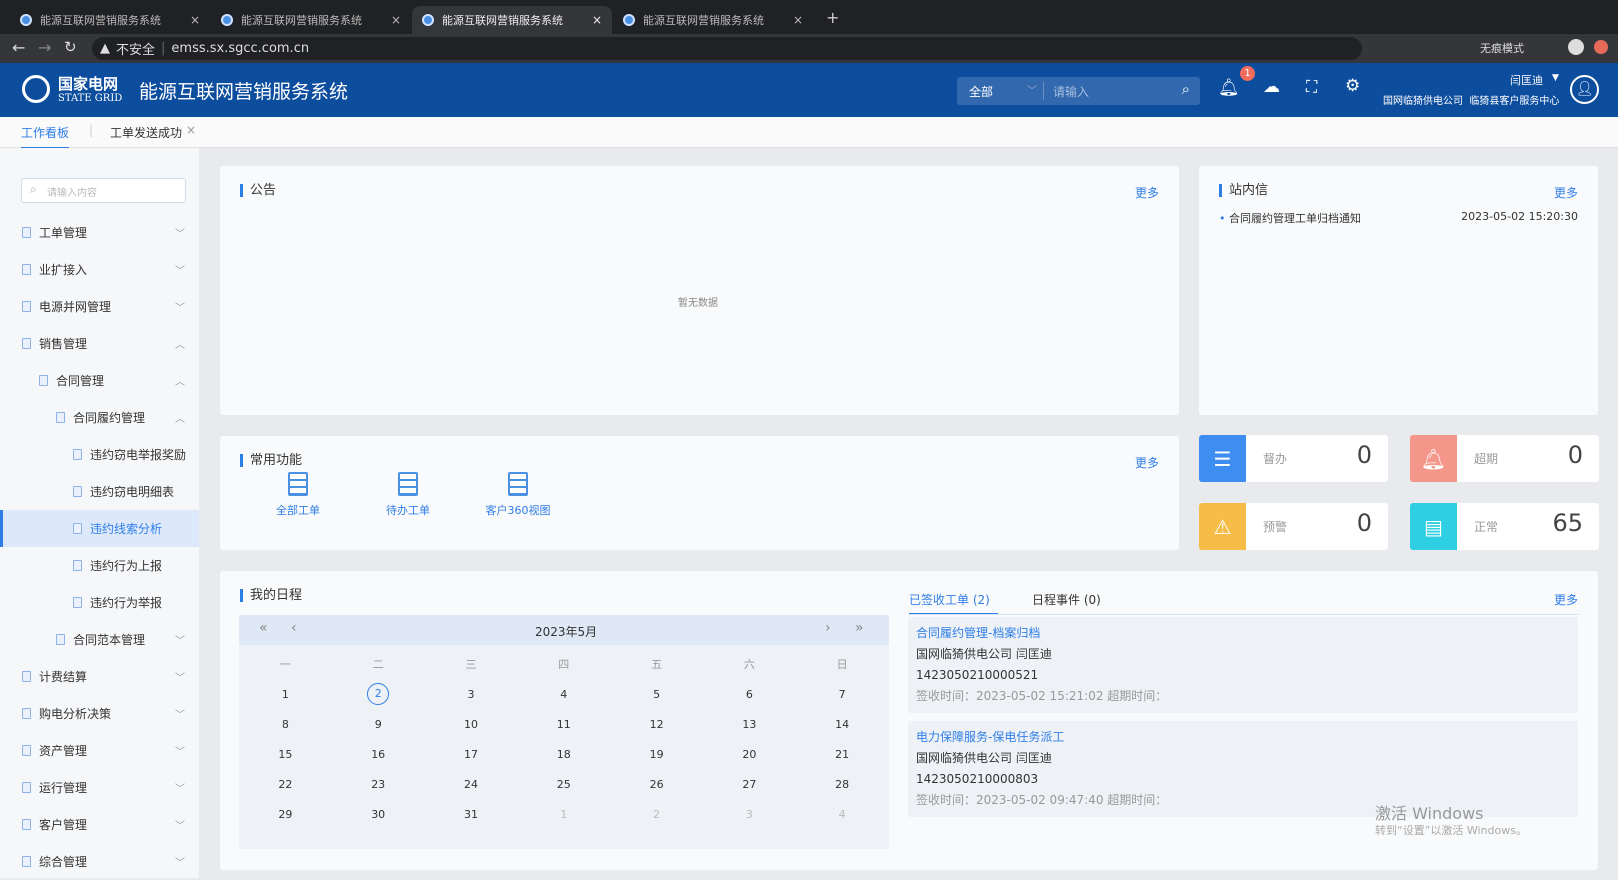  What do you see at coordinates (294, 628) in the screenshot?
I see `prev-month-icon: ‹` at bounding box center [294, 628].